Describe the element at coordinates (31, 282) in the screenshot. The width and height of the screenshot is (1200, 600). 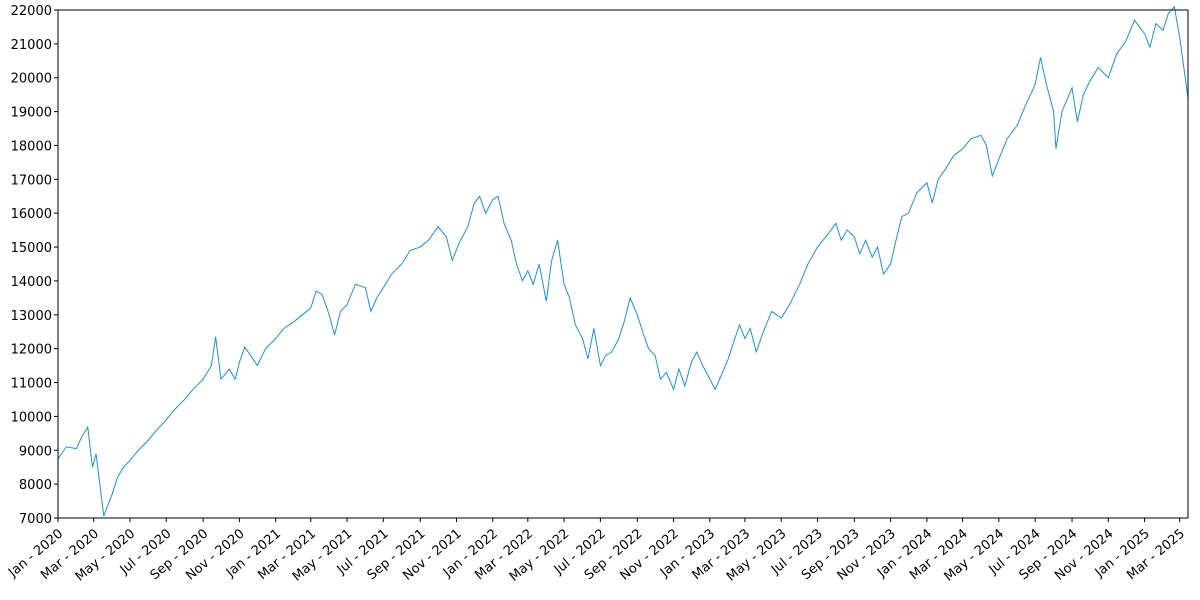
I see `y-tick-label: 14000` at that location.